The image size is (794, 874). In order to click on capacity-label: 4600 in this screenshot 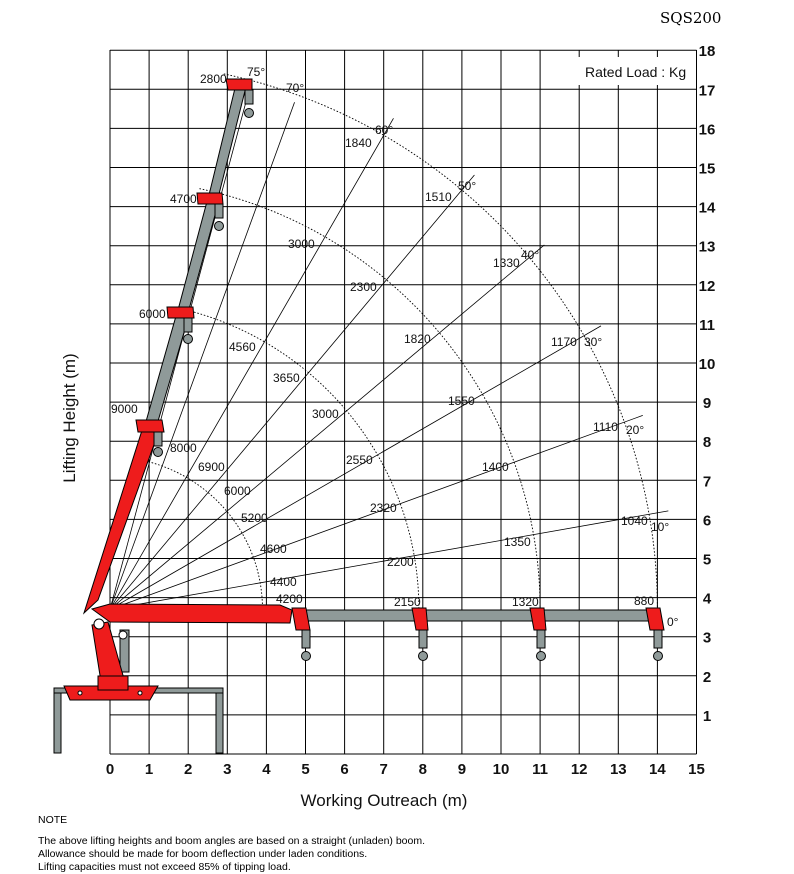, I will do `click(273, 549)`.